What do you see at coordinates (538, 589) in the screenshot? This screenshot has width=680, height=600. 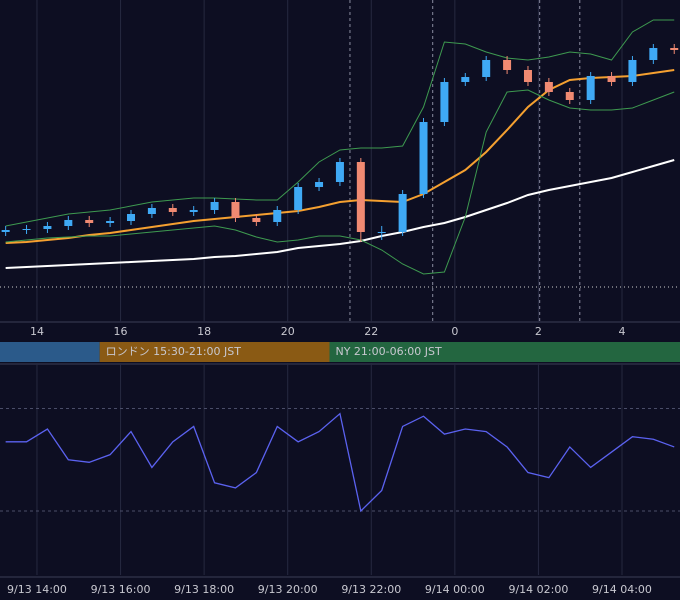 I see `x-tick-label: 9/14 02:00` at bounding box center [538, 589].